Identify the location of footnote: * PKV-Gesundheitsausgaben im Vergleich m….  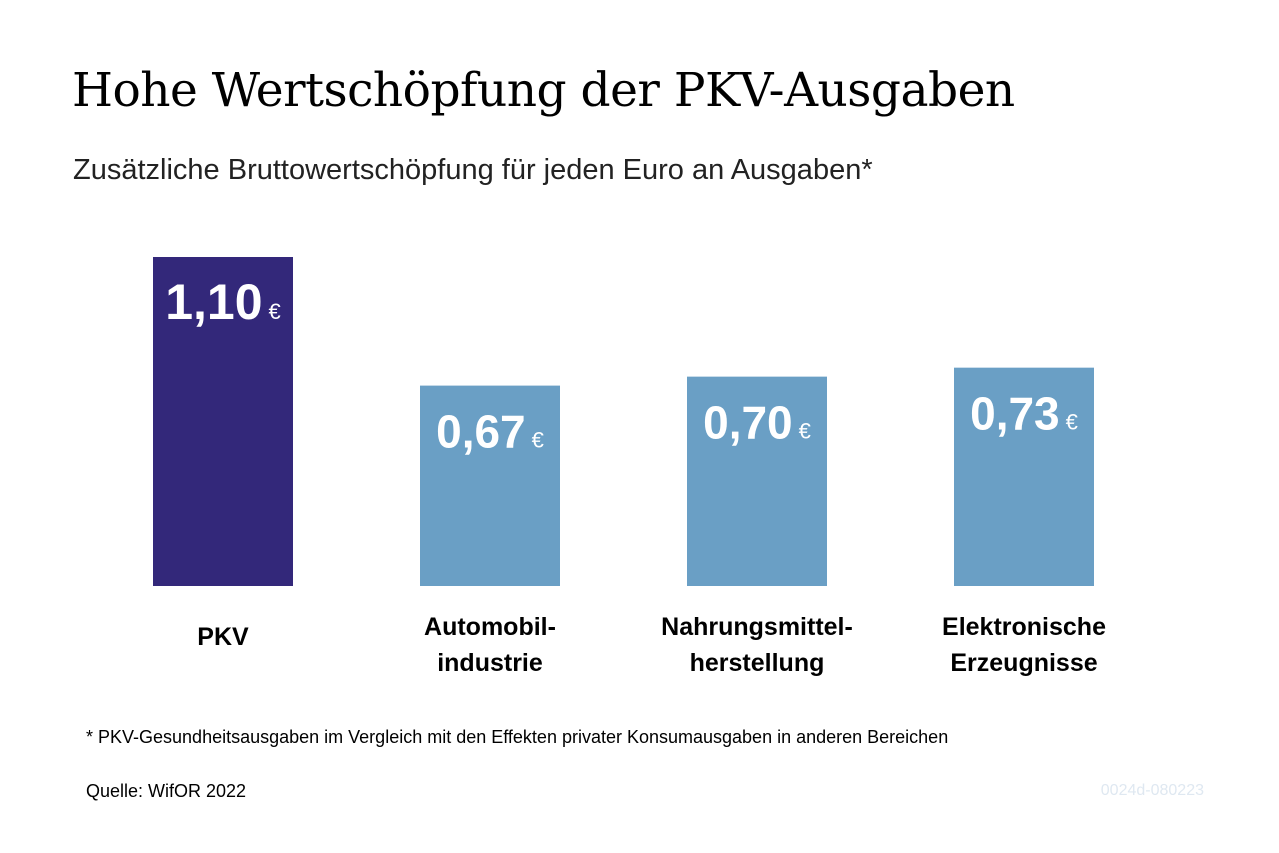
(517, 737).